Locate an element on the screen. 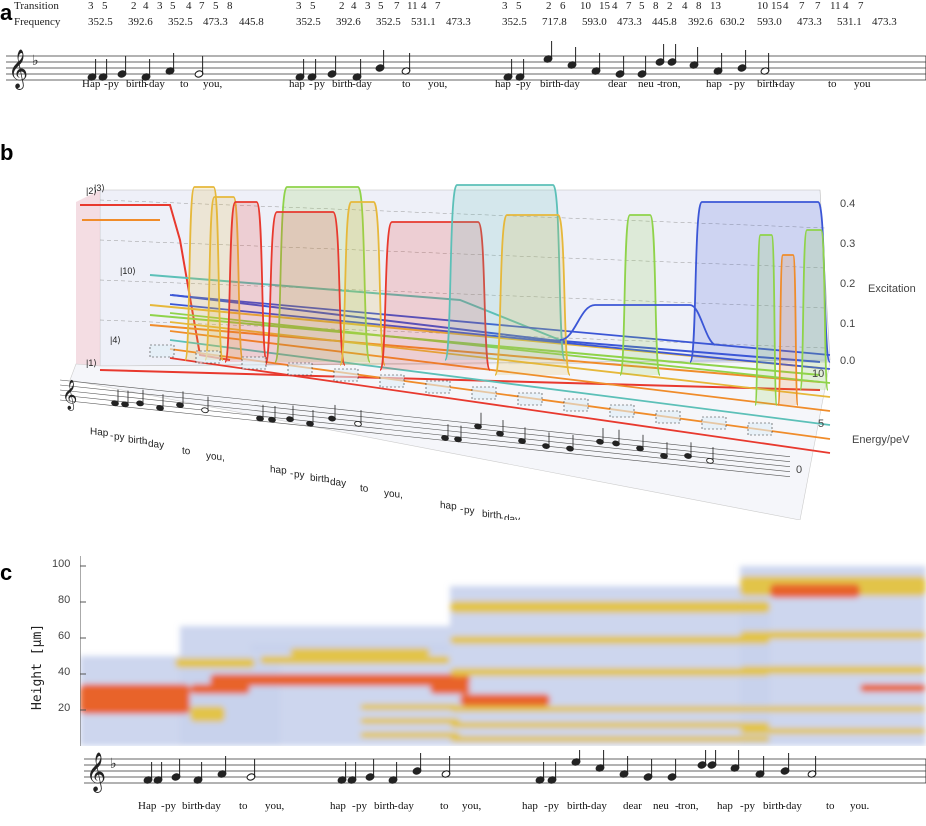 The width and height of the screenshot is (926, 826). transition-value: 10 is located at coordinates (762, 6).